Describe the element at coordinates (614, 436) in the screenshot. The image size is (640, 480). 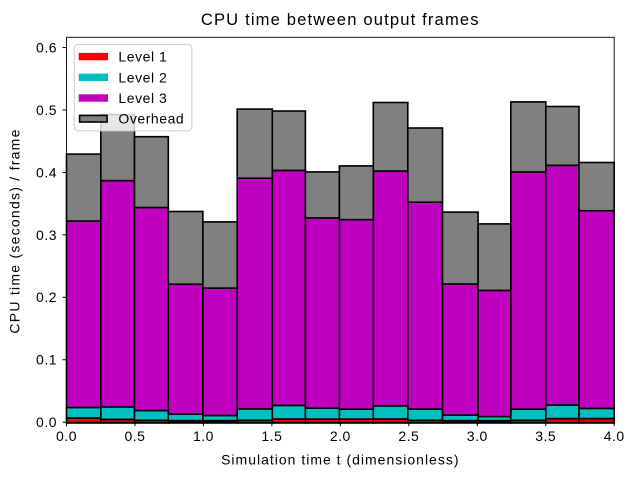
I see `svg-text: 4.0` at that location.